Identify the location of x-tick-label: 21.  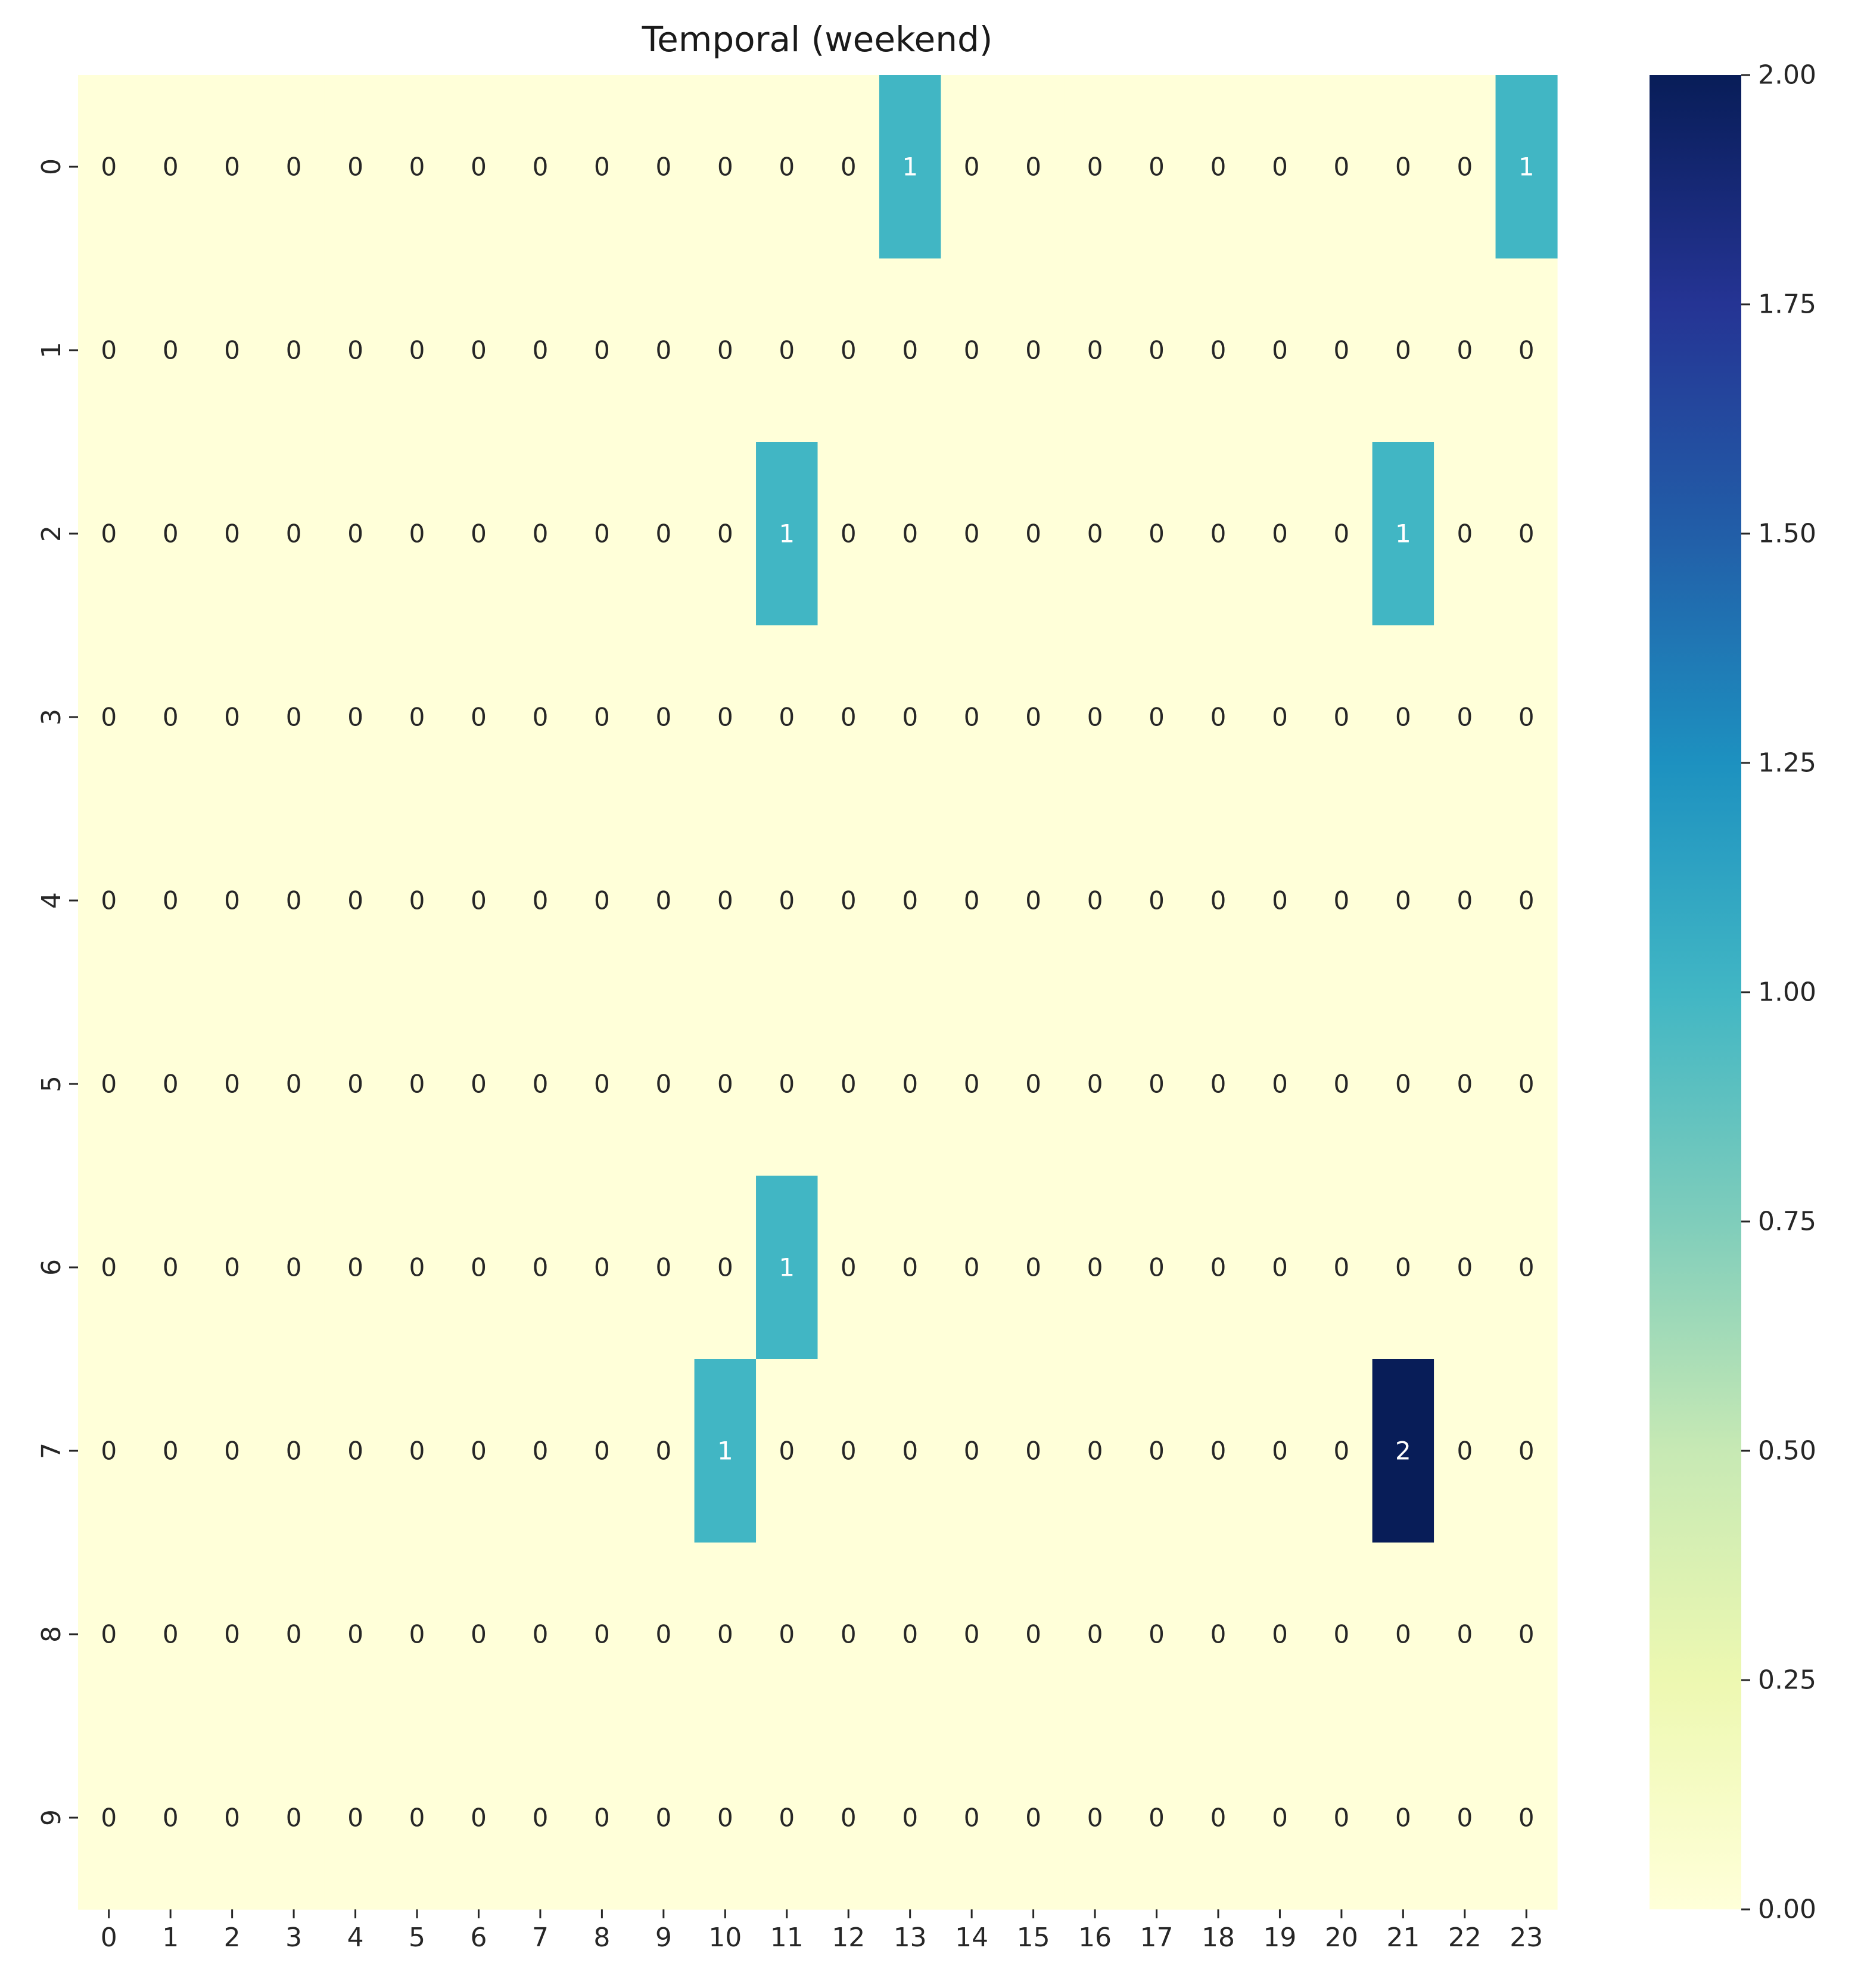
(1403, 1937).